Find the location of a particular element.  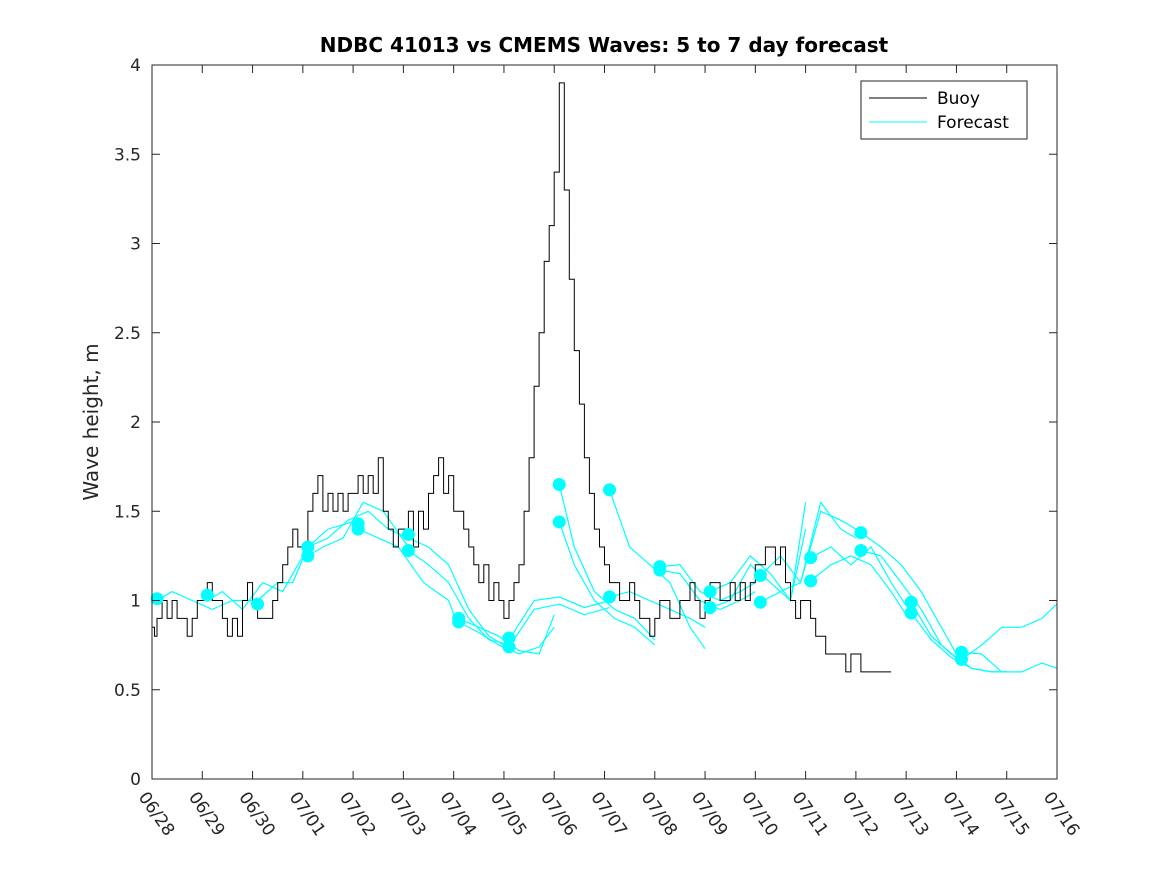

legend-buoy-label: Buoy is located at coordinates (958, 99).